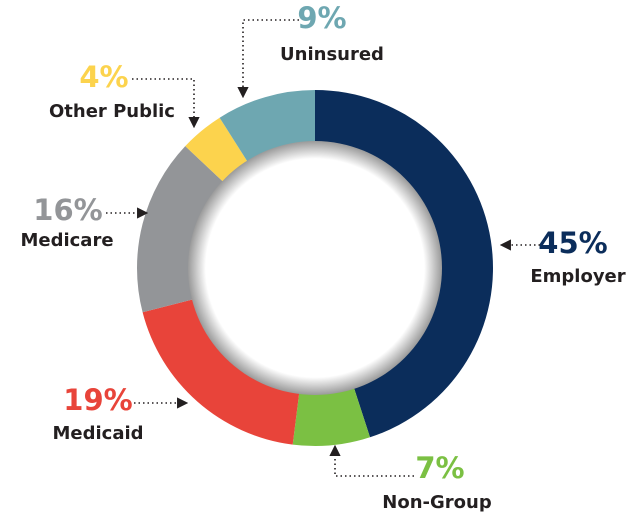 This screenshot has height=519, width=633. I want to click on category-label: Employer, so click(577, 276).